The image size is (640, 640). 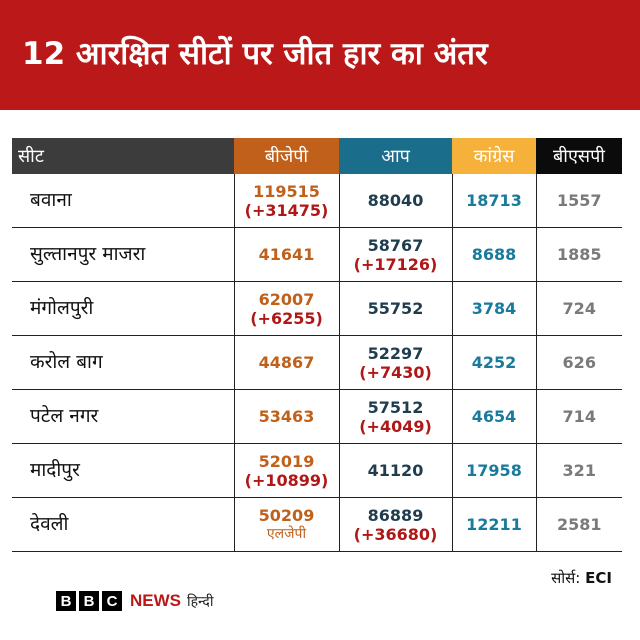 What do you see at coordinates (578, 470) in the screenshot?
I see `bsp-votes: 321` at bounding box center [578, 470].